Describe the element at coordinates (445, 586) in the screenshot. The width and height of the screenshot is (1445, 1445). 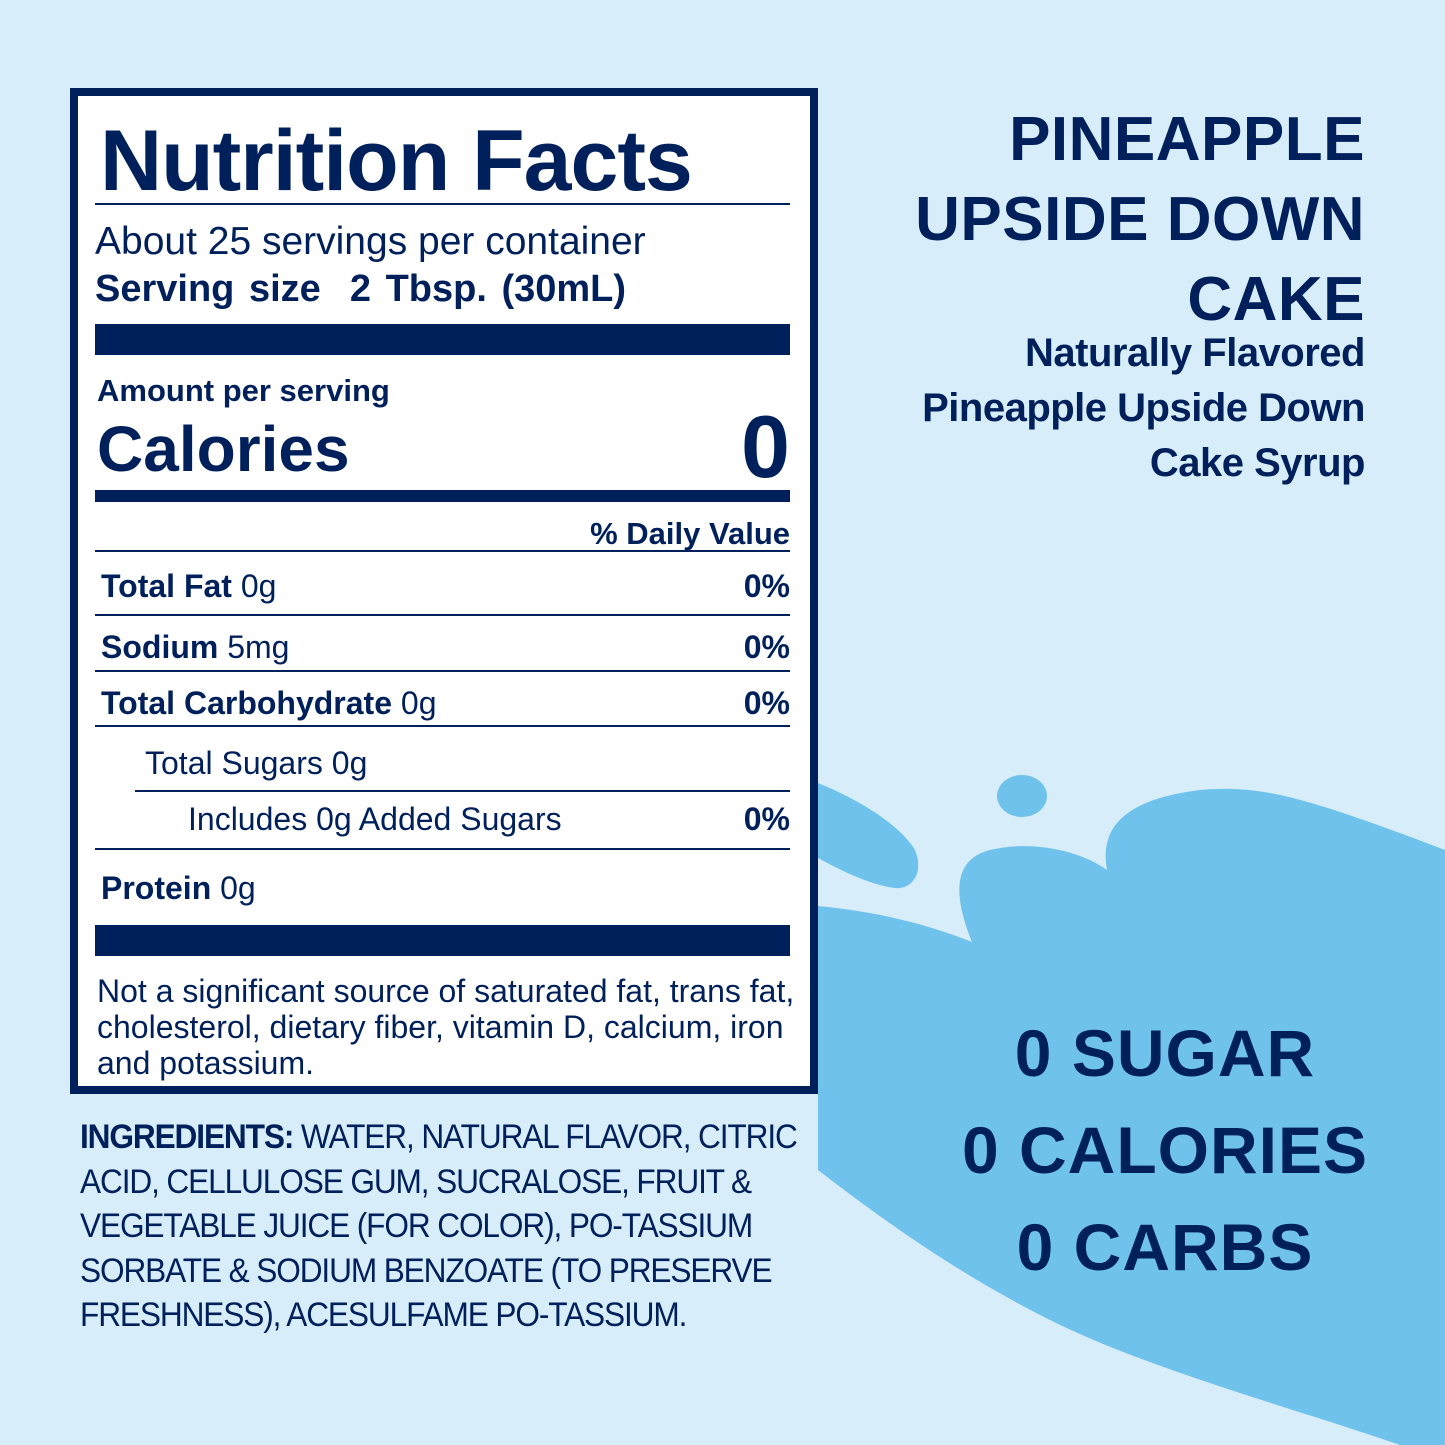
I see `row-total-fat: Total Fat 0g` at that location.